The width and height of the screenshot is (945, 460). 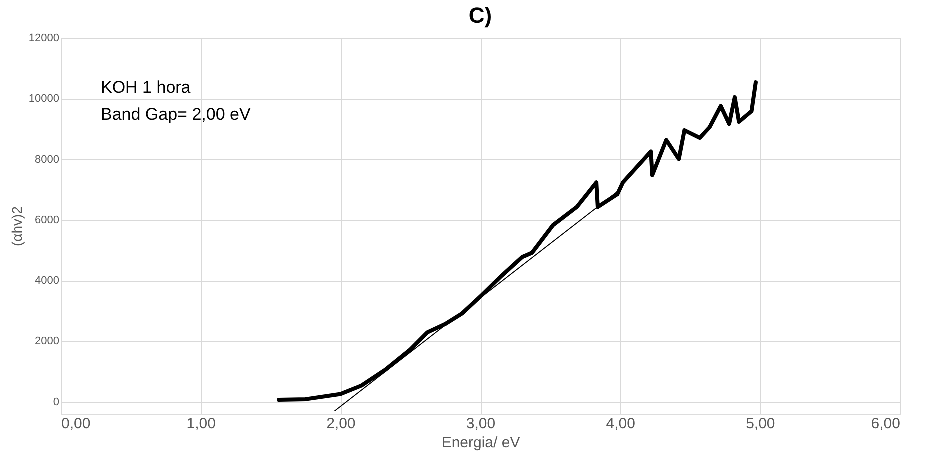 What do you see at coordinates (47, 281) in the screenshot?
I see `y-tick-label: 4000` at bounding box center [47, 281].